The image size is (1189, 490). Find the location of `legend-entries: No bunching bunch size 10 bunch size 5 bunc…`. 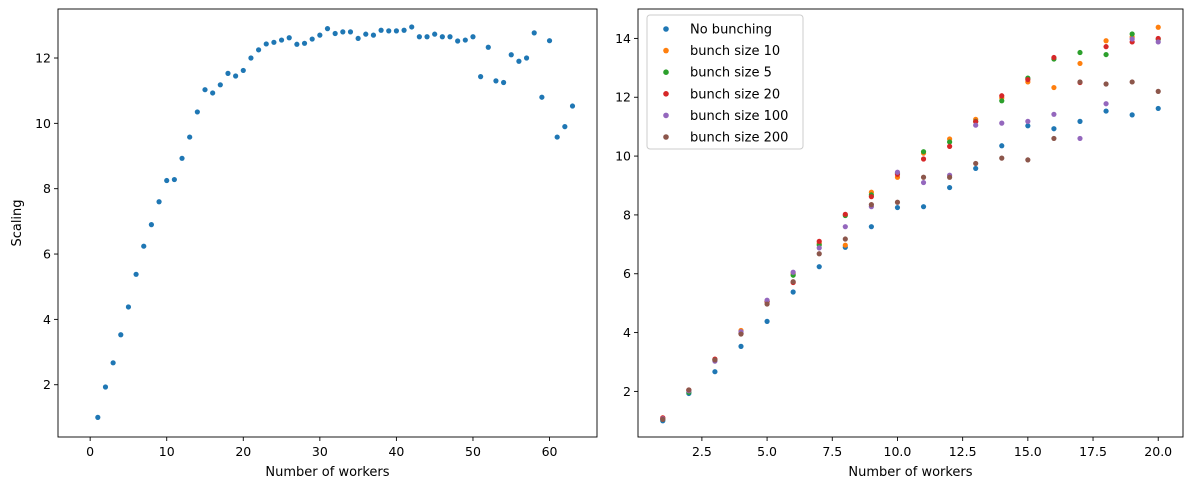

legend-entries: No bunching bunch size 10 bunch size 5 bunc… is located at coordinates (725, 84).